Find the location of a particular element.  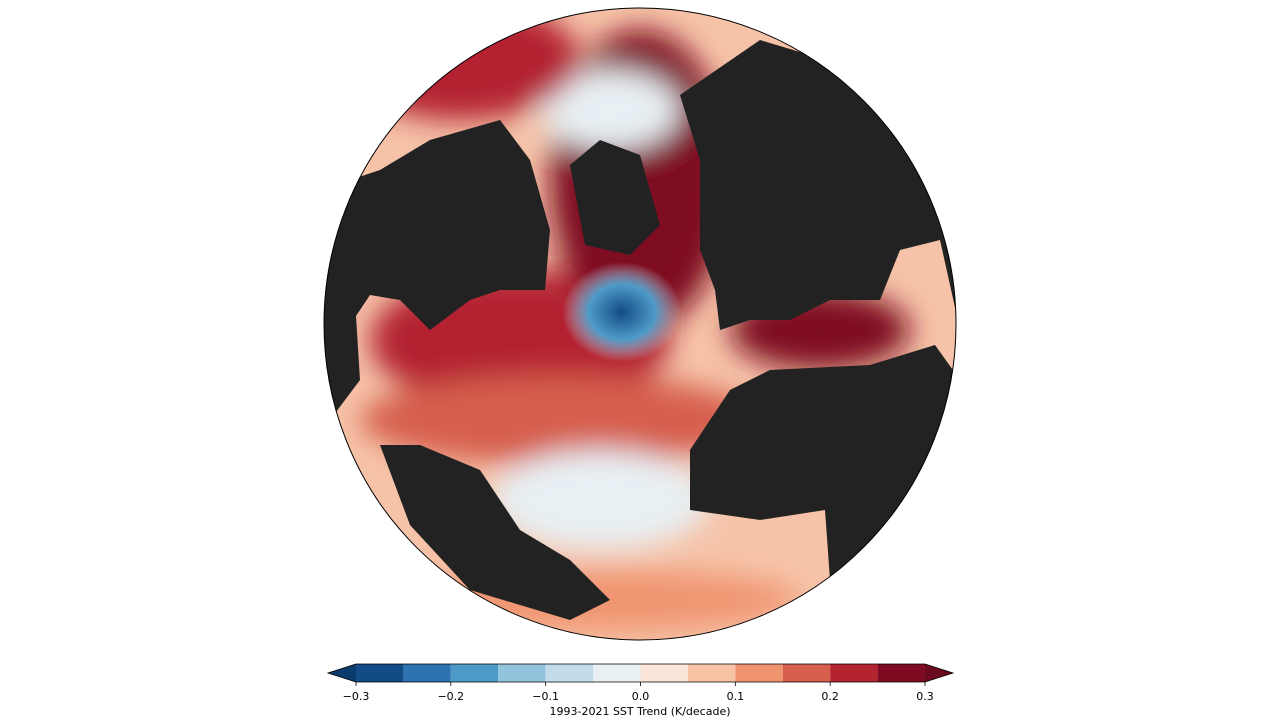

tick-label: 0.2 is located at coordinates (830, 696).